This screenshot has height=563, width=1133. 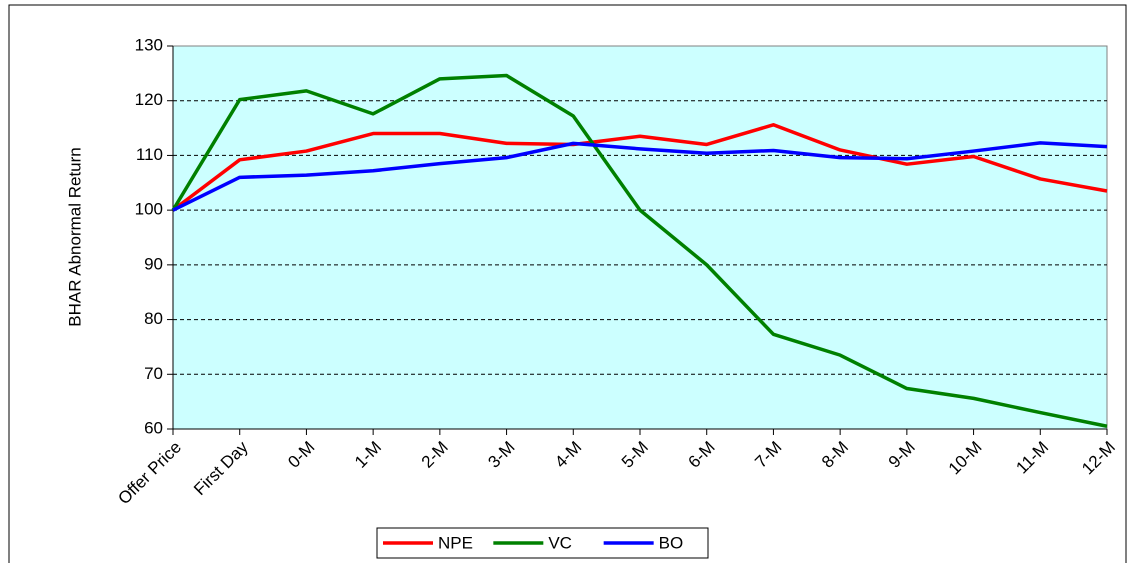 I want to click on x-tick-label: 4-M, so click(x=568, y=455).